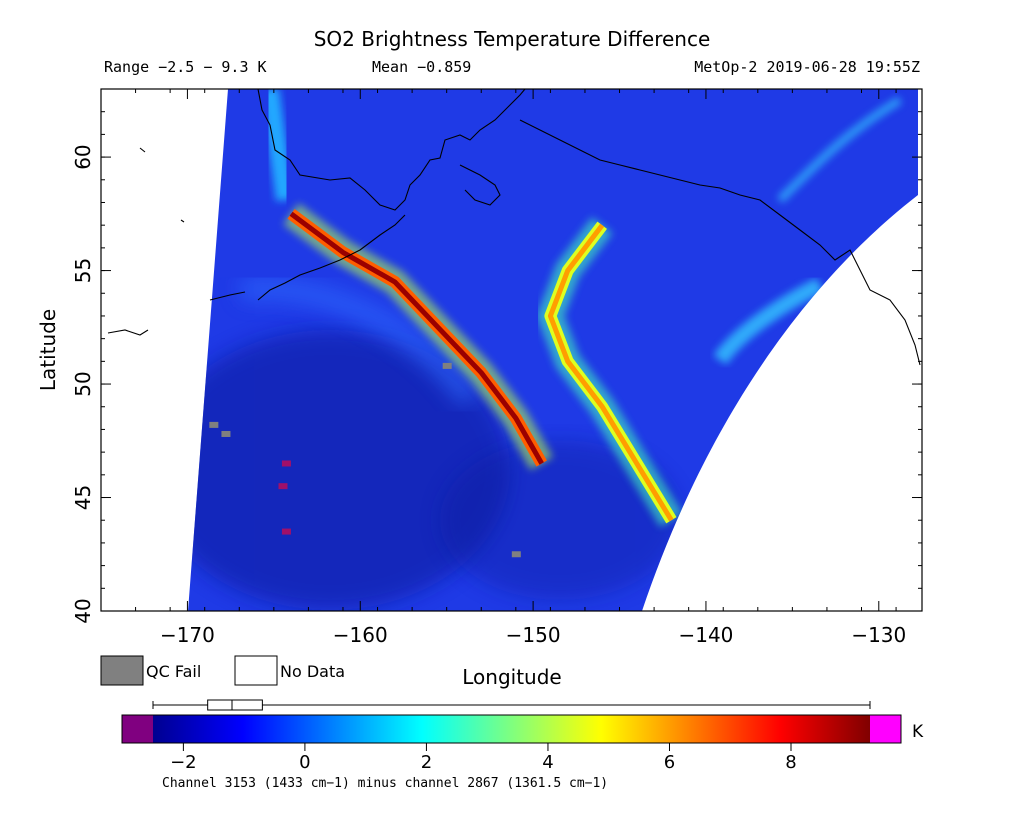 The image size is (1024, 813). Describe the element at coordinates (83, 270) in the screenshot. I see `y-tick-label: 55` at that location.